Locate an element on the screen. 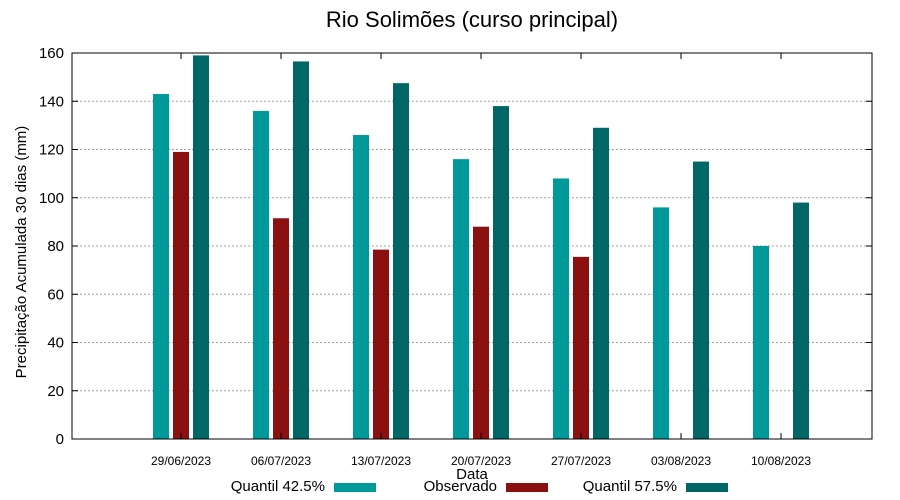 The width and height of the screenshot is (900, 500). legend-label: Quantil 42.5% is located at coordinates (278, 486).